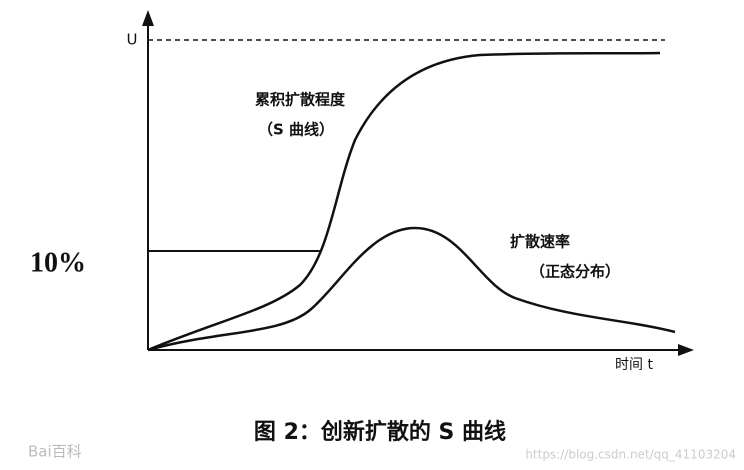  I want to click on level-label: 10%, so click(58, 262).